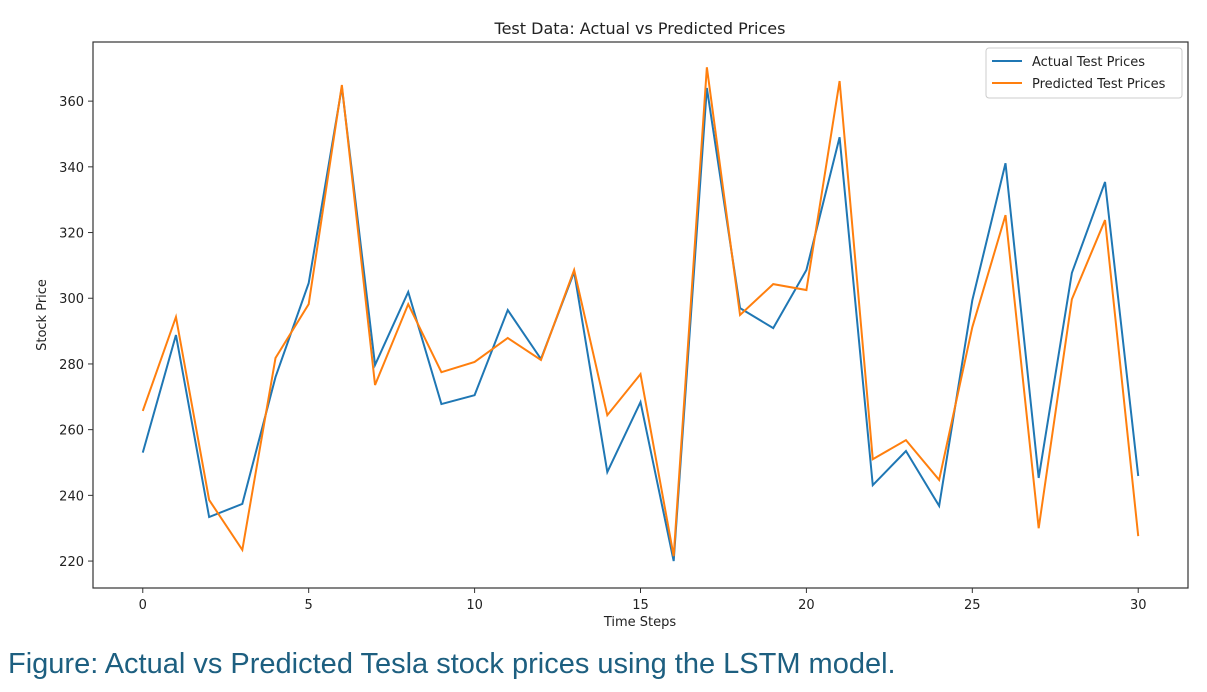 This screenshot has width=1207, height=692. Describe the element at coordinates (143, 605) in the screenshot. I see `x-tick-label: 0` at that location.